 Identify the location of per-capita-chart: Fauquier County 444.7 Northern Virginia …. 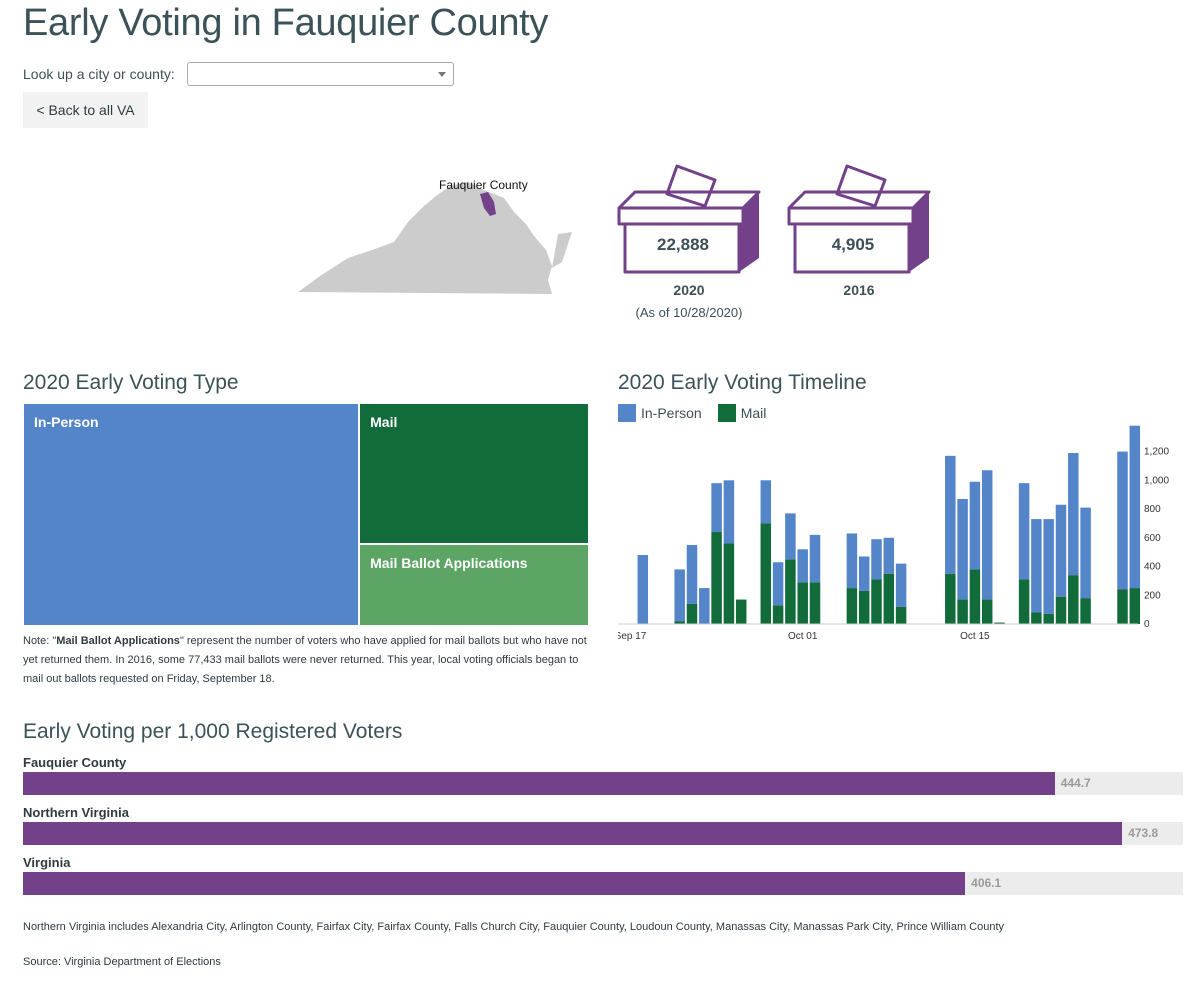
(603, 830).